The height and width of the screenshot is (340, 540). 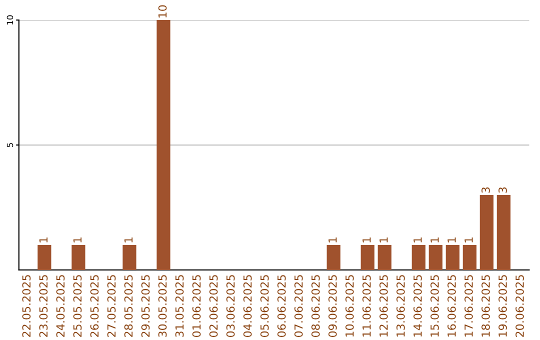 What do you see at coordinates (162, 11) in the screenshot?
I see `data-label: 10` at bounding box center [162, 11].